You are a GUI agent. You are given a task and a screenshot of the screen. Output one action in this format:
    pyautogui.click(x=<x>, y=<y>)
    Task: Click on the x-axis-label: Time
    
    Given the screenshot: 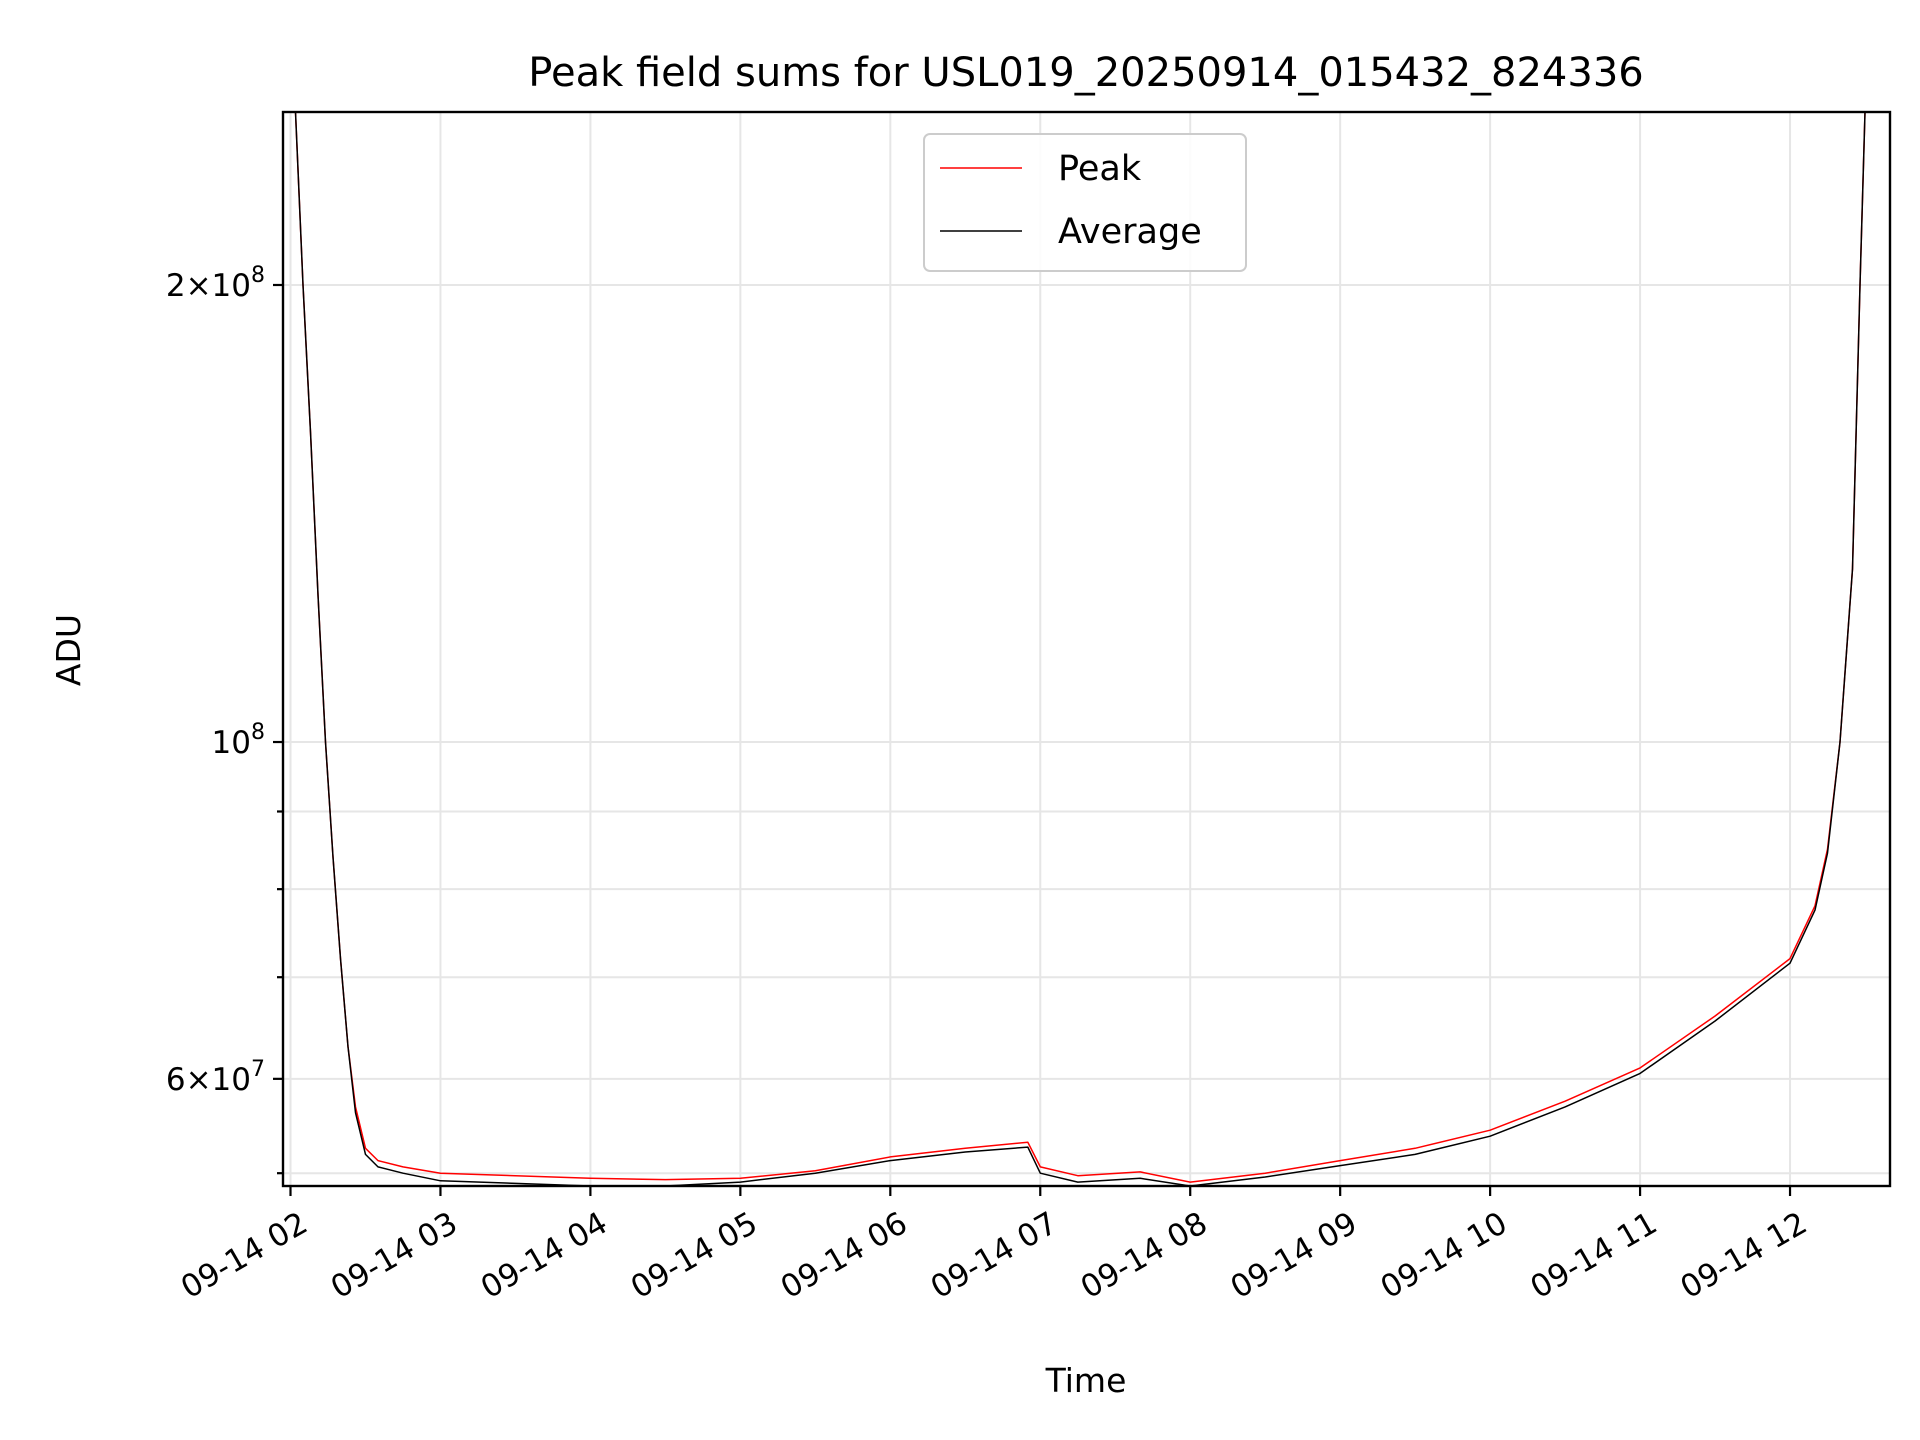 What is the action you would take?
    pyautogui.click(x=1086, y=1380)
    